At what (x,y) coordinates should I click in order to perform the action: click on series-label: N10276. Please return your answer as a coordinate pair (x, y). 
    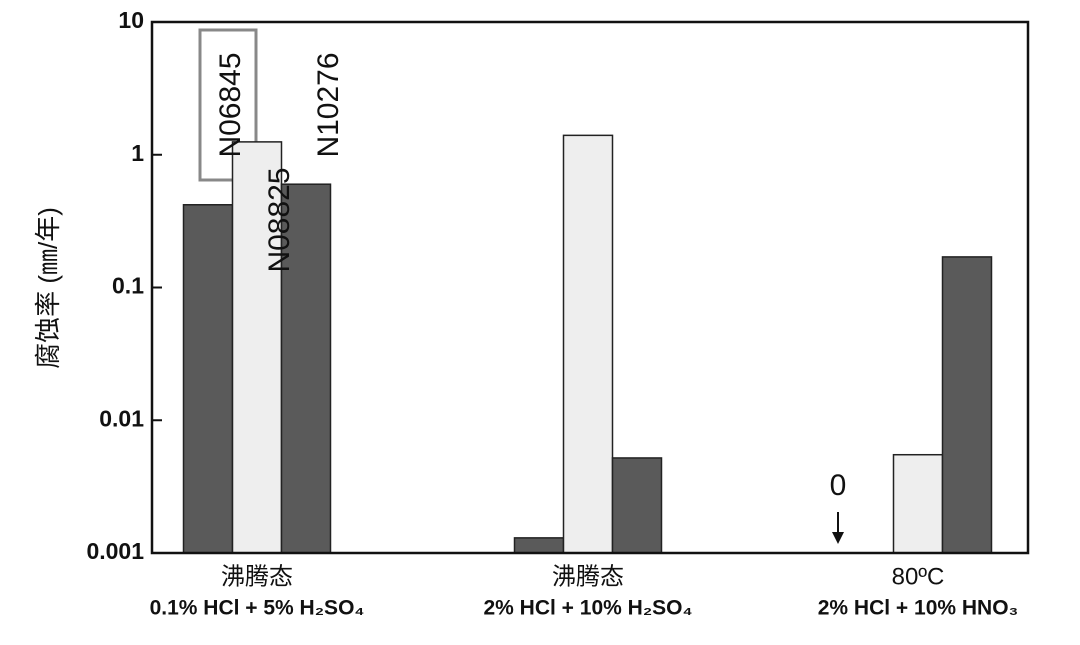
    Looking at the image, I should click on (328, 104).